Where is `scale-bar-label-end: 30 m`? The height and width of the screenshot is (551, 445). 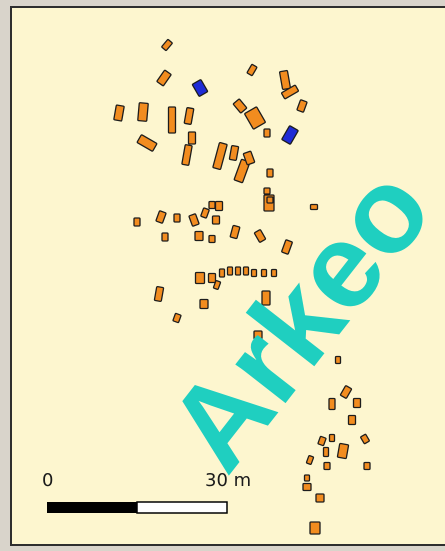
scale-bar-label-end: 30 m is located at coordinates (228, 480).